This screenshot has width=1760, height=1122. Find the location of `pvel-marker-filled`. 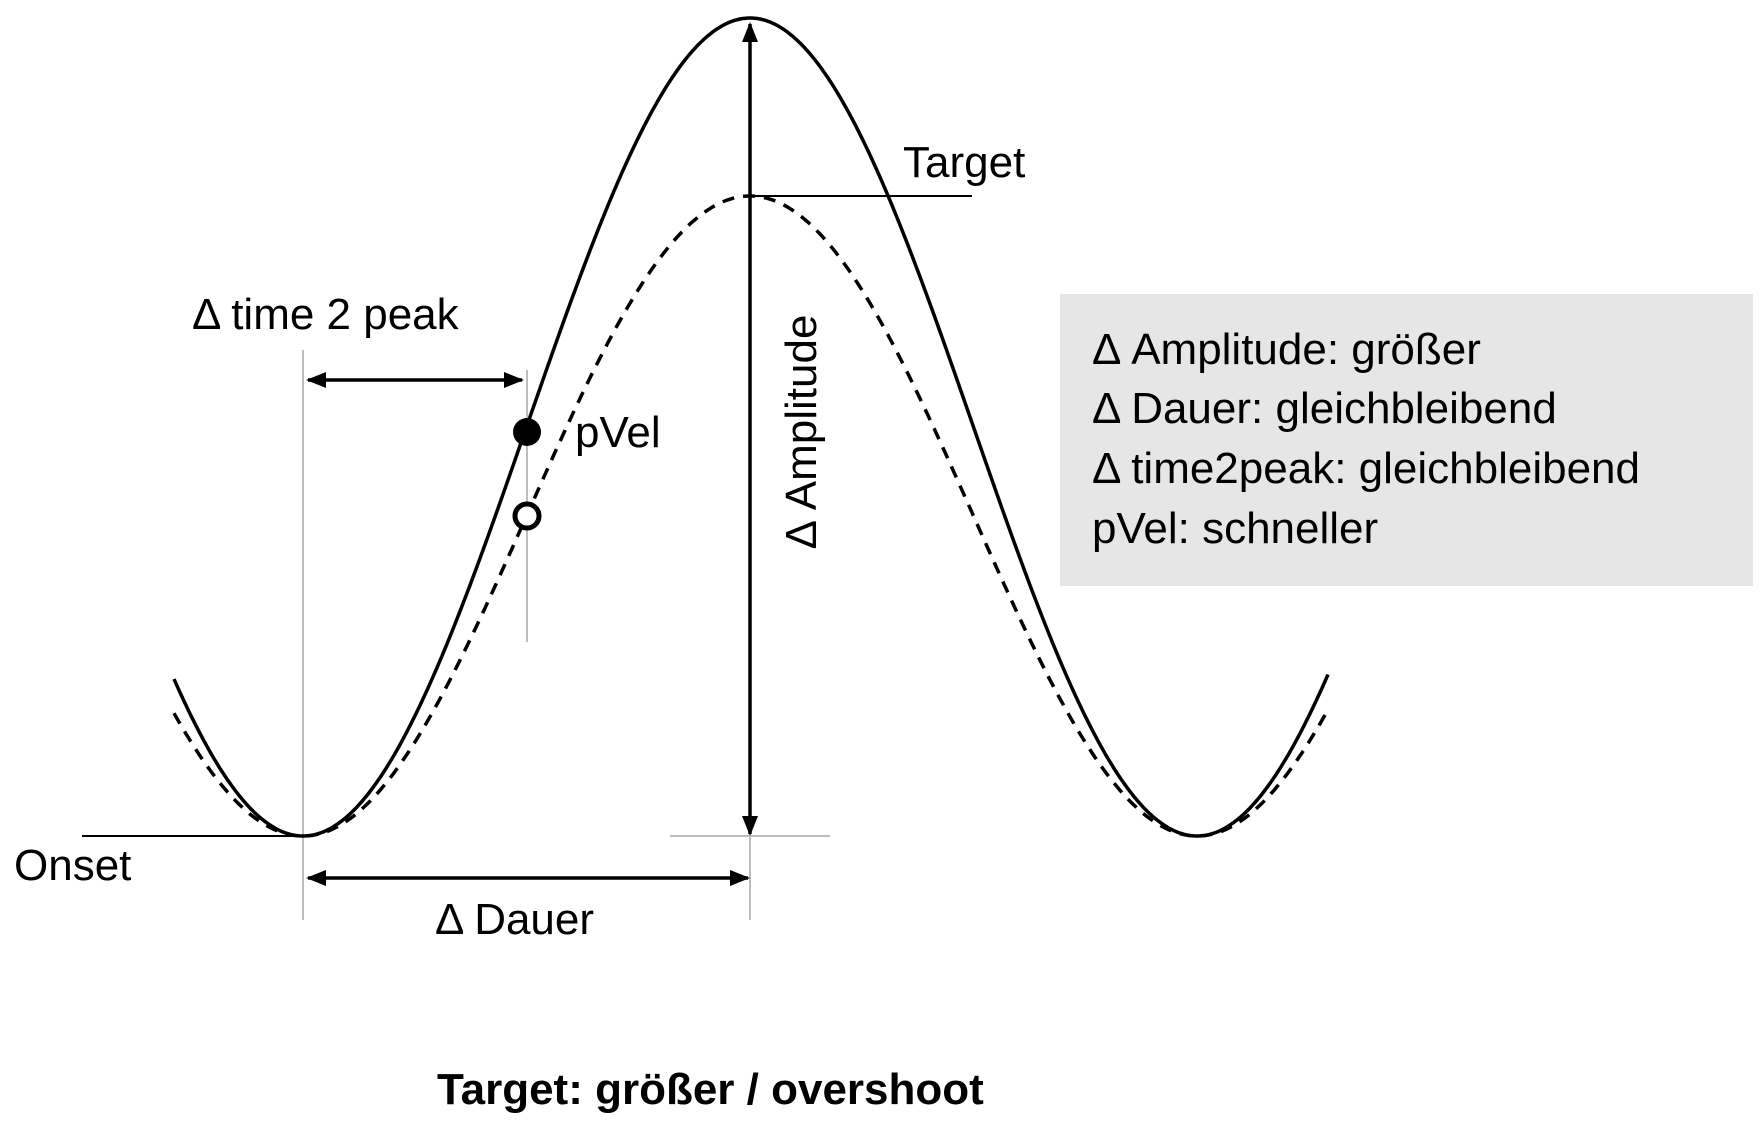

pvel-marker-filled is located at coordinates (527, 432).